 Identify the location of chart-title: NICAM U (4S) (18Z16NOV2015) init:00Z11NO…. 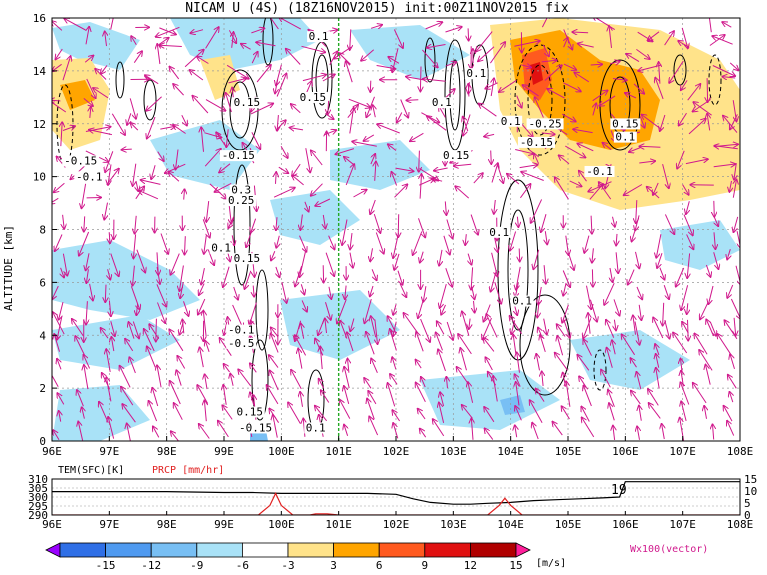
(377, 8).